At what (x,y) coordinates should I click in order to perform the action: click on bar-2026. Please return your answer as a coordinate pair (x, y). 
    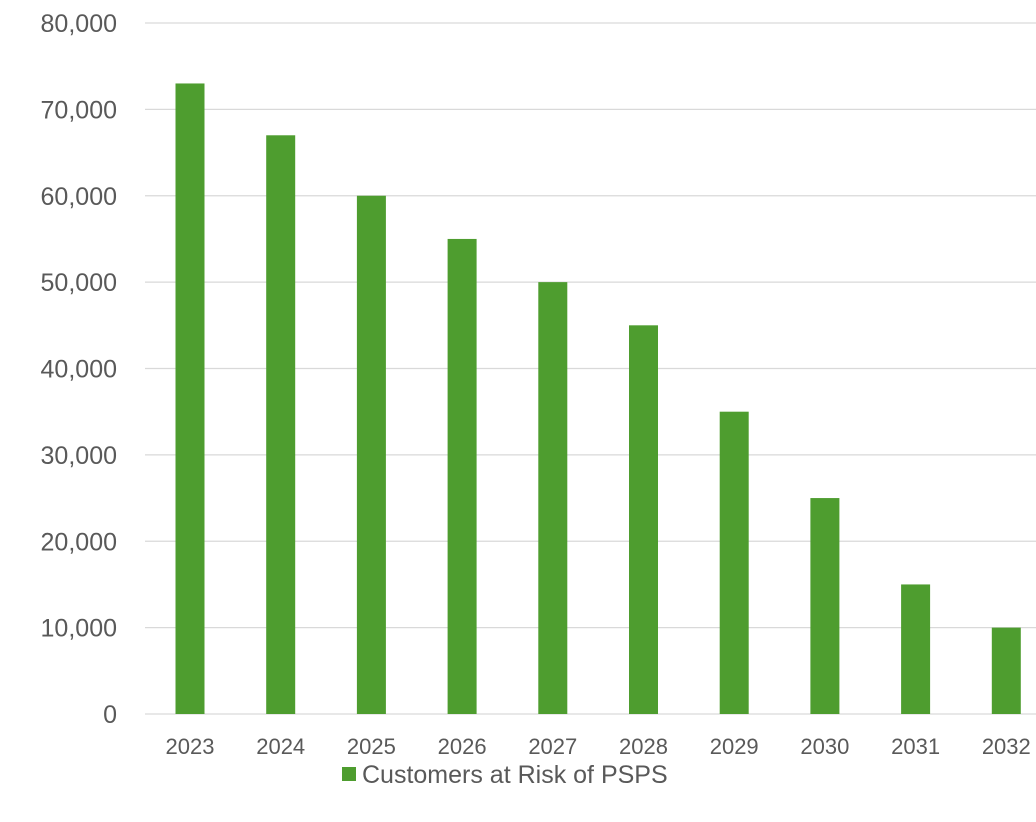
    Looking at the image, I should click on (462, 476).